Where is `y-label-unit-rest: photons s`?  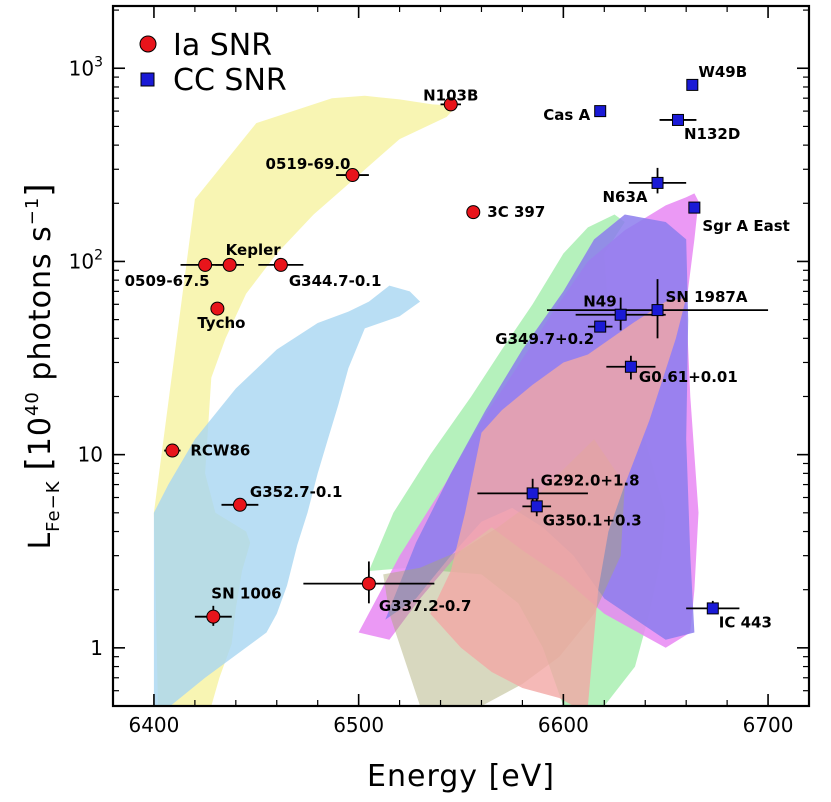
y-label-unit-rest: photons s is located at coordinates (40, 308).